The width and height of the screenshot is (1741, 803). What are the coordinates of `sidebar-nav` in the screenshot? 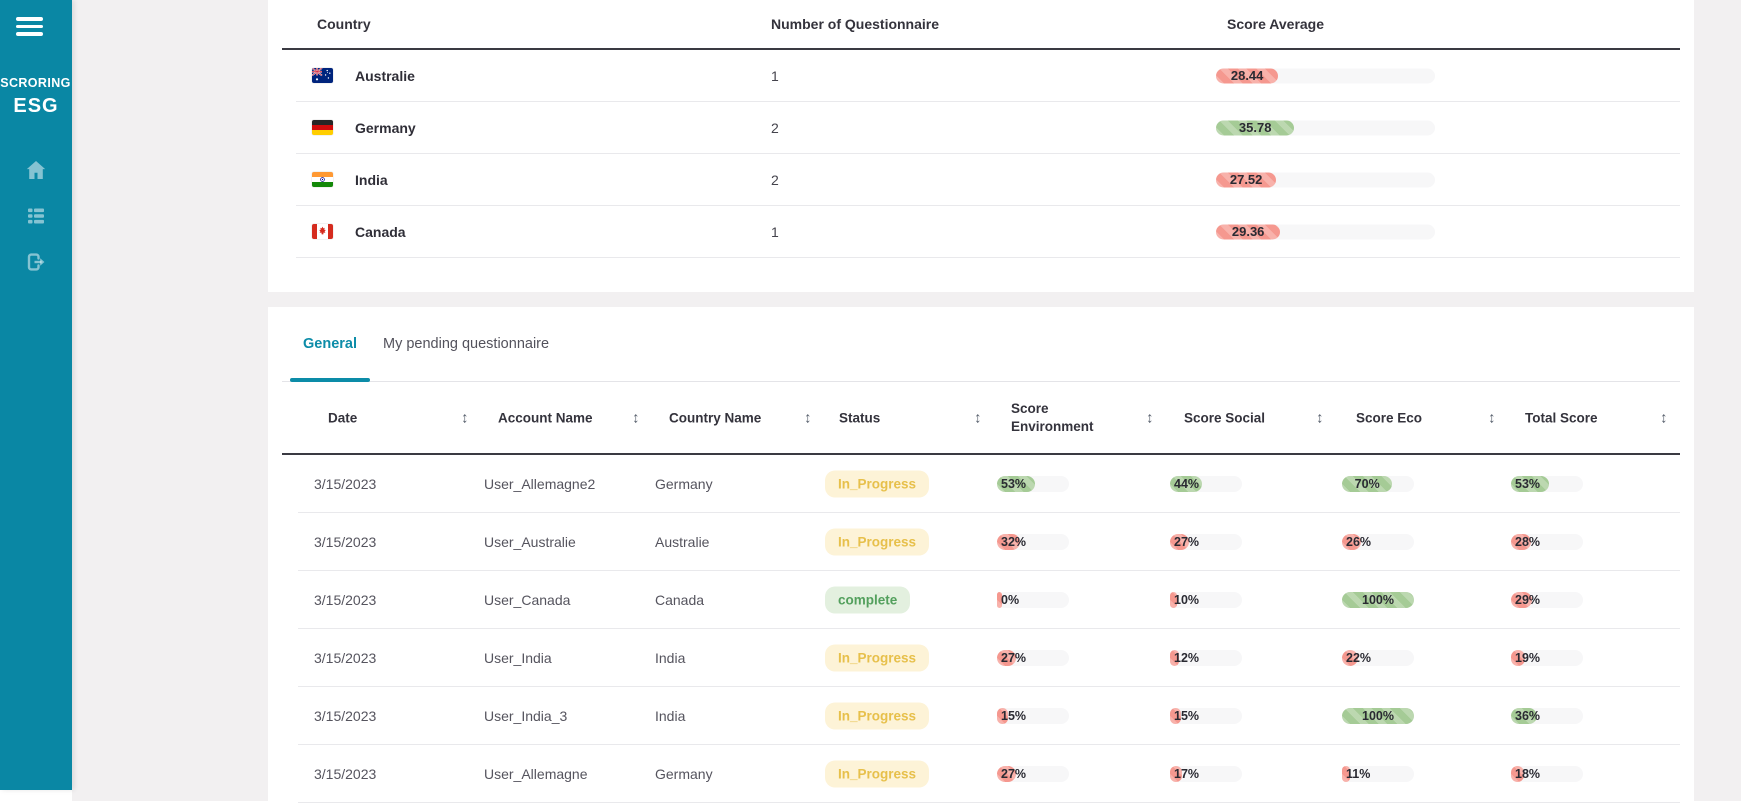 It's located at (36, 216).